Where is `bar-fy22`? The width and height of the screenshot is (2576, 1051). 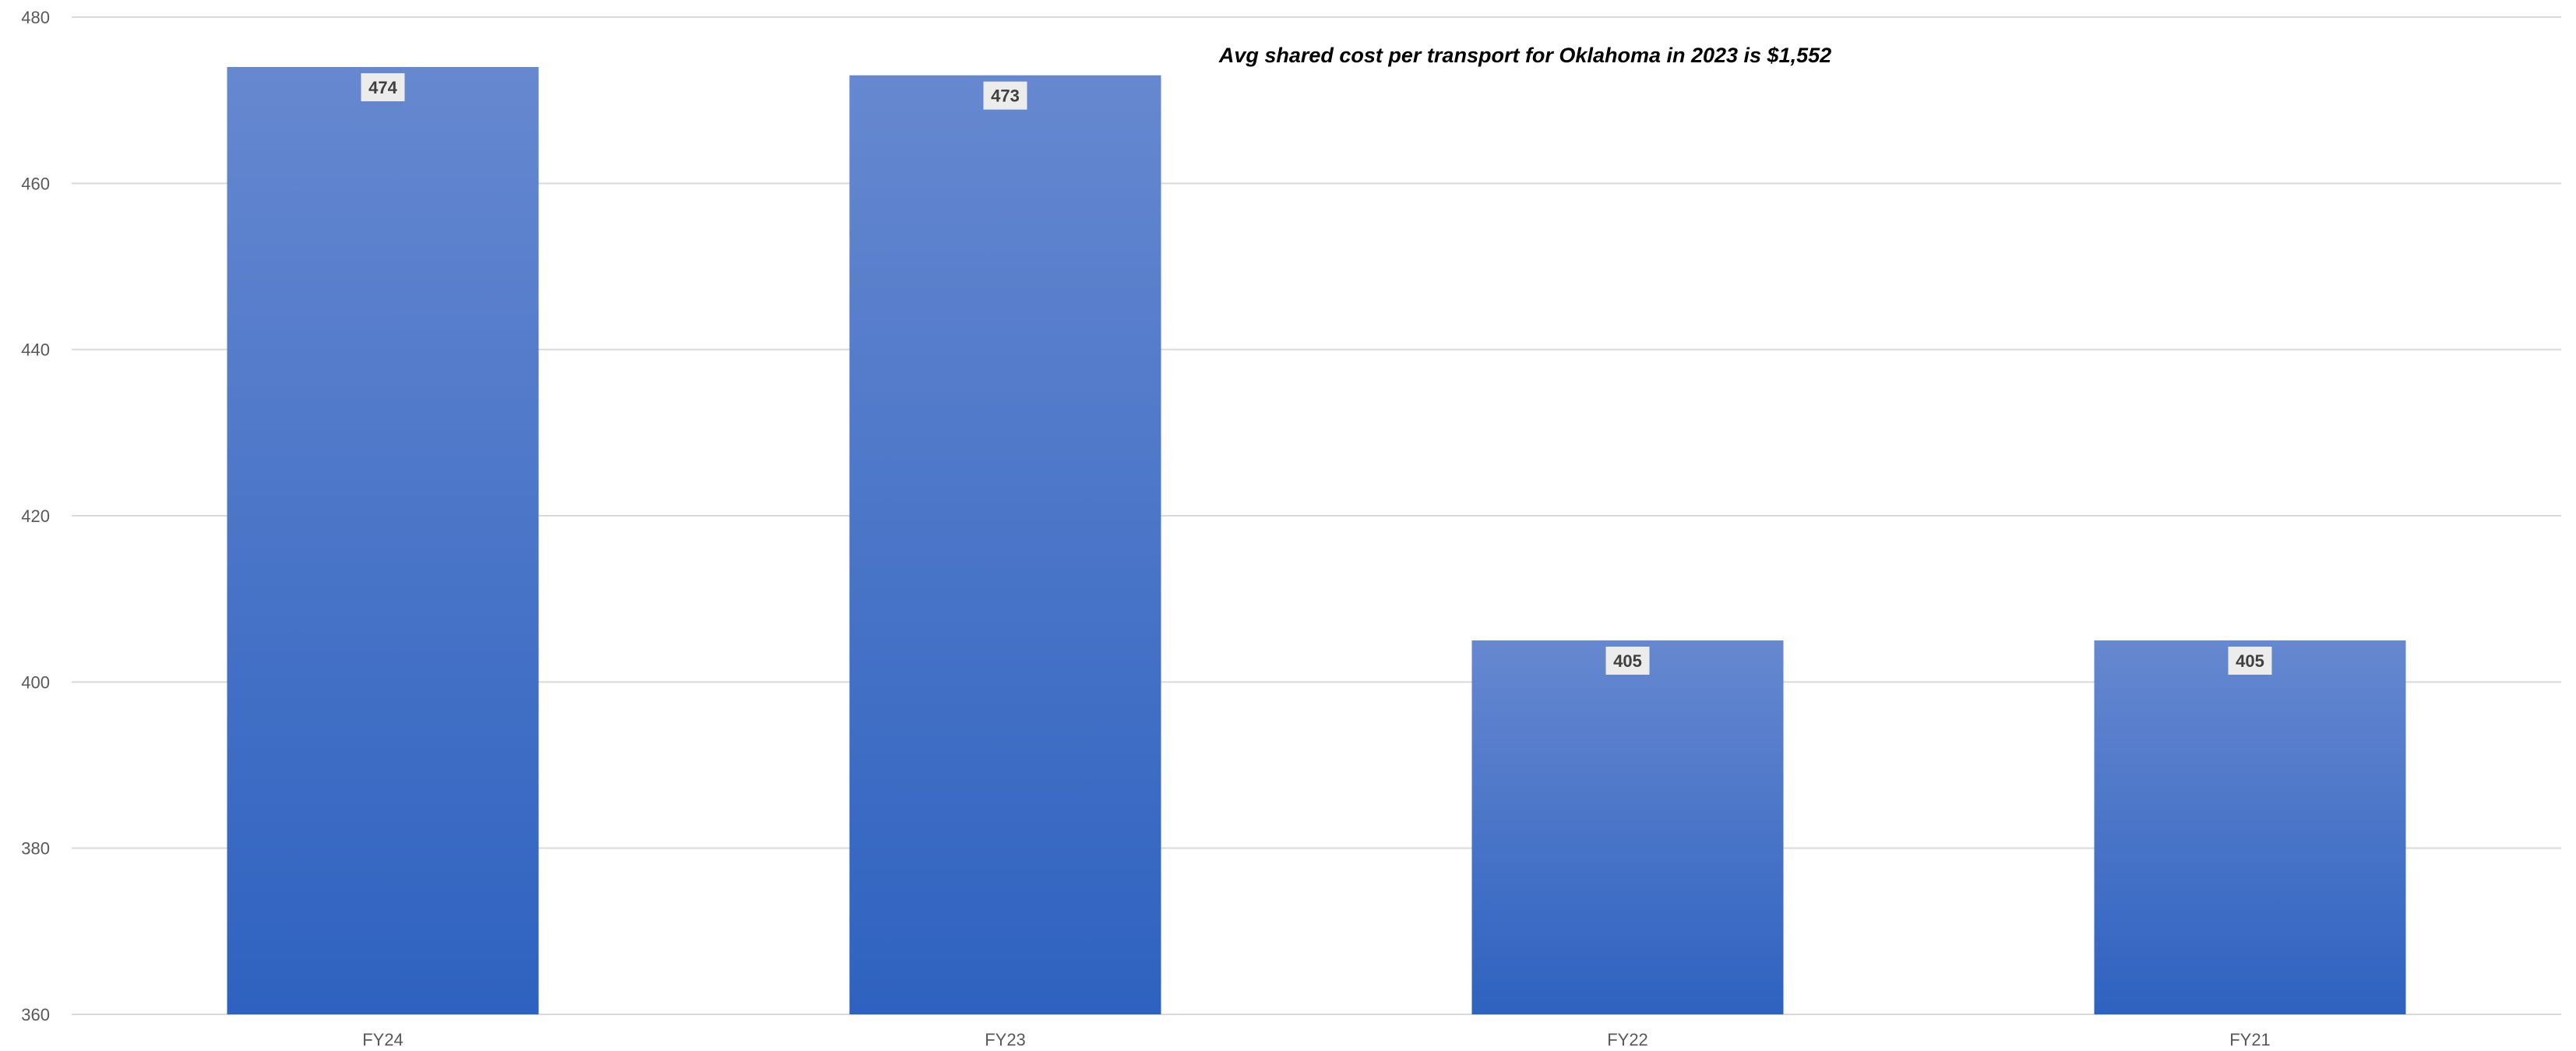
bar-fy22 is located at coordinates (1627, 827).